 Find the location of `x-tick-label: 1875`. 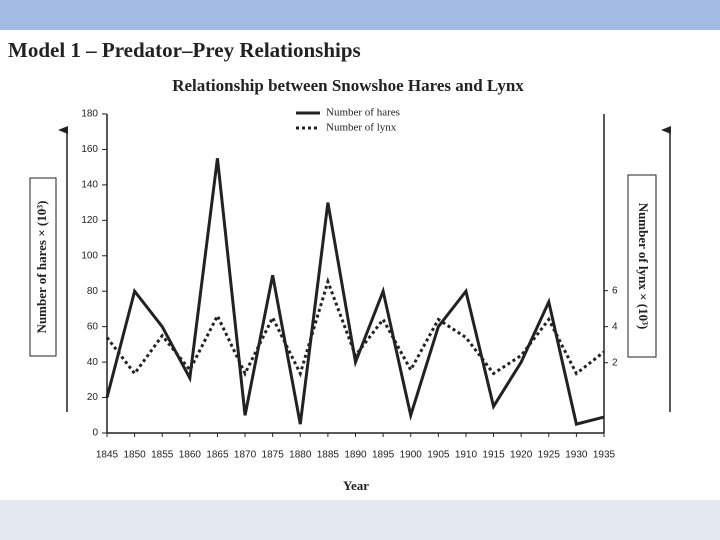

x-tick-label: 1875 is located at coordinates (273, 455).